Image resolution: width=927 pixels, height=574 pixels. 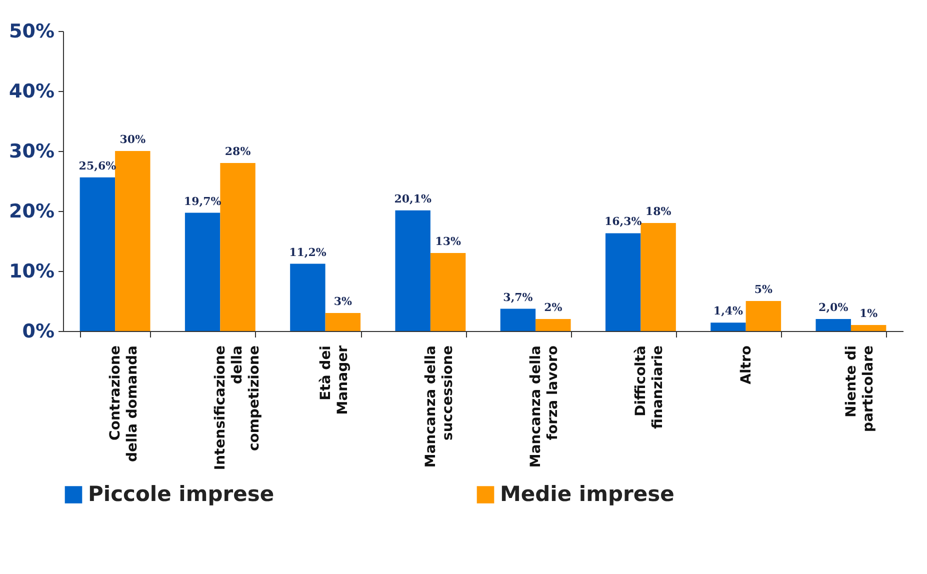 What do you see at coordinates (833, 307) in the screenshot?
I see `data-label: 2,0%` at bounding box center [833, 307].